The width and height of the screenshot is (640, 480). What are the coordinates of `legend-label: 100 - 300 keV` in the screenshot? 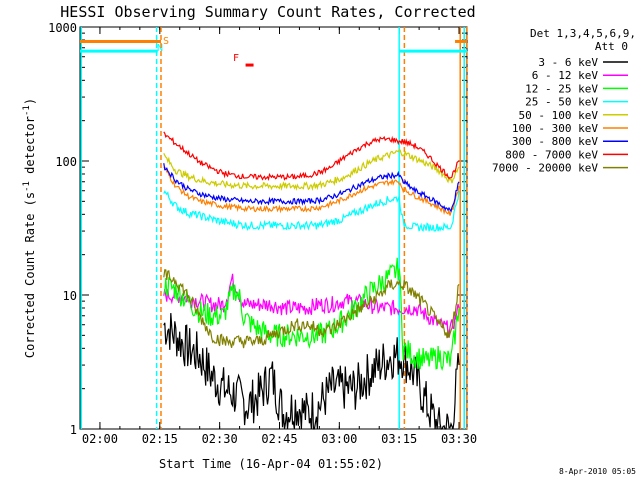 It's located at (555, 128).